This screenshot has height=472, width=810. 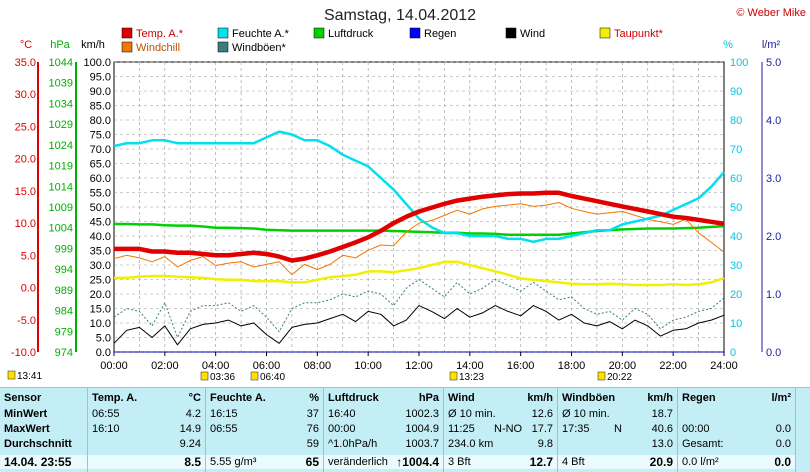 What do you see at coordinates (100, 179) in the screenshot?
I see `tick-label-km-h: 60.0` at bounding box center [100, 179].